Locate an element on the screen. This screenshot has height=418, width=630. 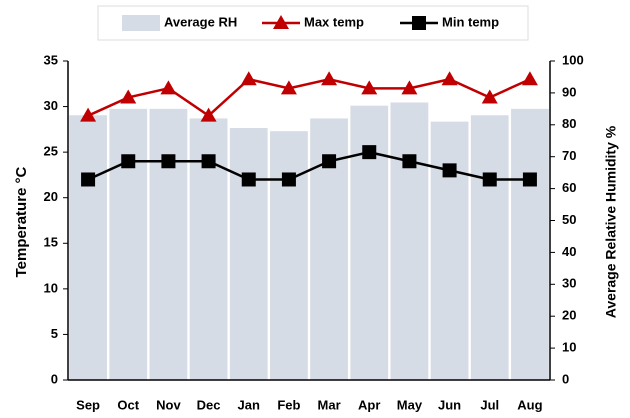
y2-tick-label: 0 is located at coordinates (565, 378).